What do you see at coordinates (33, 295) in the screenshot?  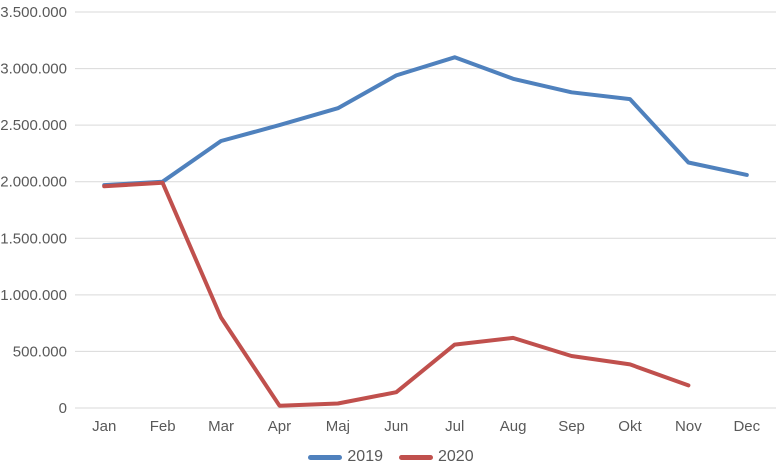 I see `y-axis-tick-label: 1.000.000` at bounding box center [33, 295].